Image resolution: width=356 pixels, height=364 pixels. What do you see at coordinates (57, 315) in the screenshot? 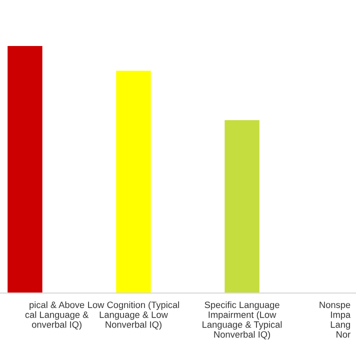
I see `x-tick-label: pical & Above cal Language & onverbal IQ)` at bounding box center [57, 315].